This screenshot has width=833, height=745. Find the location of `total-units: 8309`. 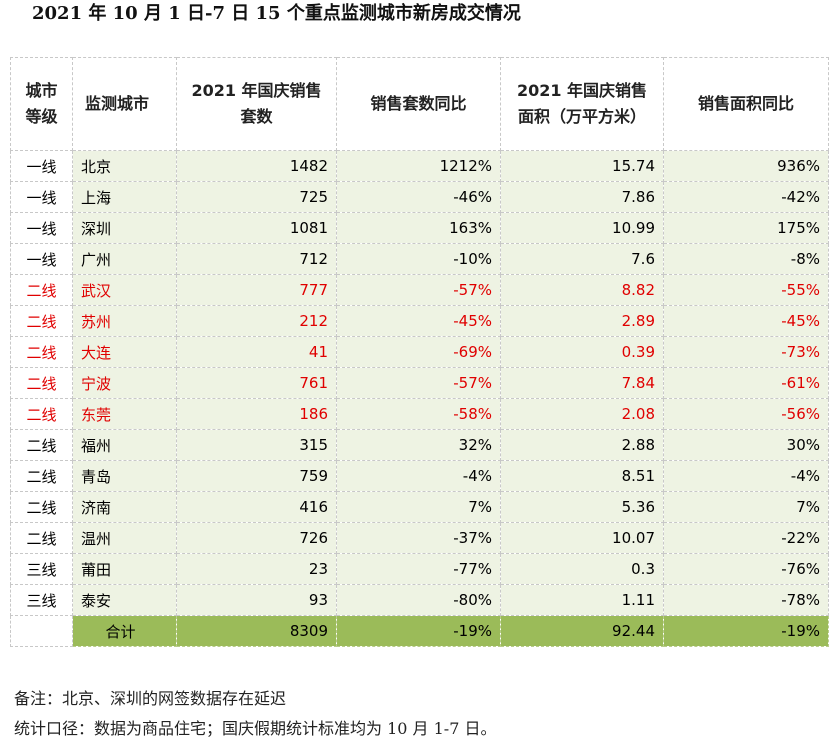

total-units: 8309 is located at coordinates (256, 631).